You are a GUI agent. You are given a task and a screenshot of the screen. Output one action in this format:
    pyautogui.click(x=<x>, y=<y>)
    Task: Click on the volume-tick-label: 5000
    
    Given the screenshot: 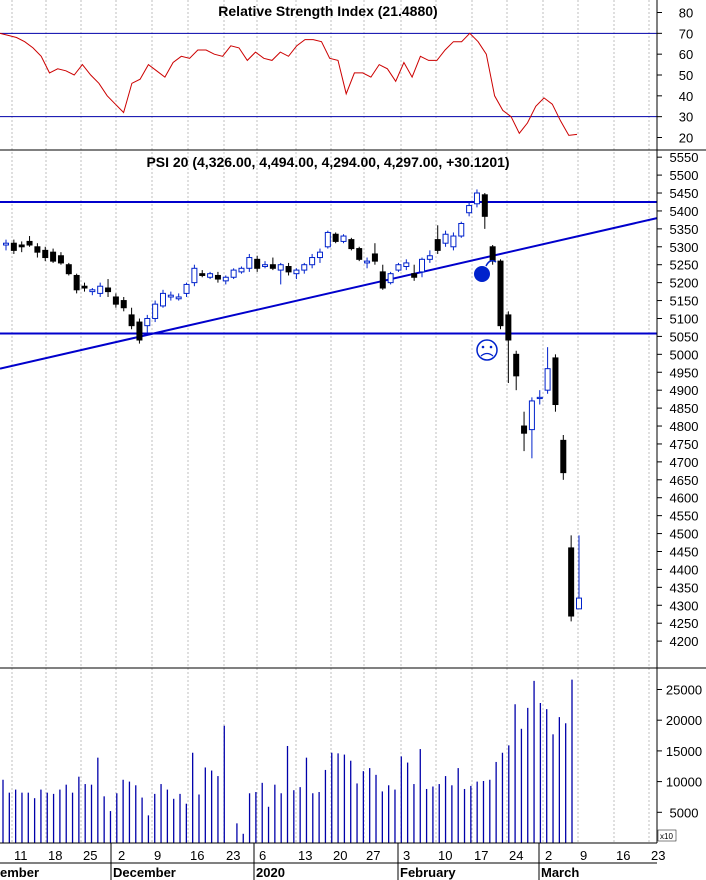 What is the action you would take?
    pyautogui.click(x=684, y=812)
    